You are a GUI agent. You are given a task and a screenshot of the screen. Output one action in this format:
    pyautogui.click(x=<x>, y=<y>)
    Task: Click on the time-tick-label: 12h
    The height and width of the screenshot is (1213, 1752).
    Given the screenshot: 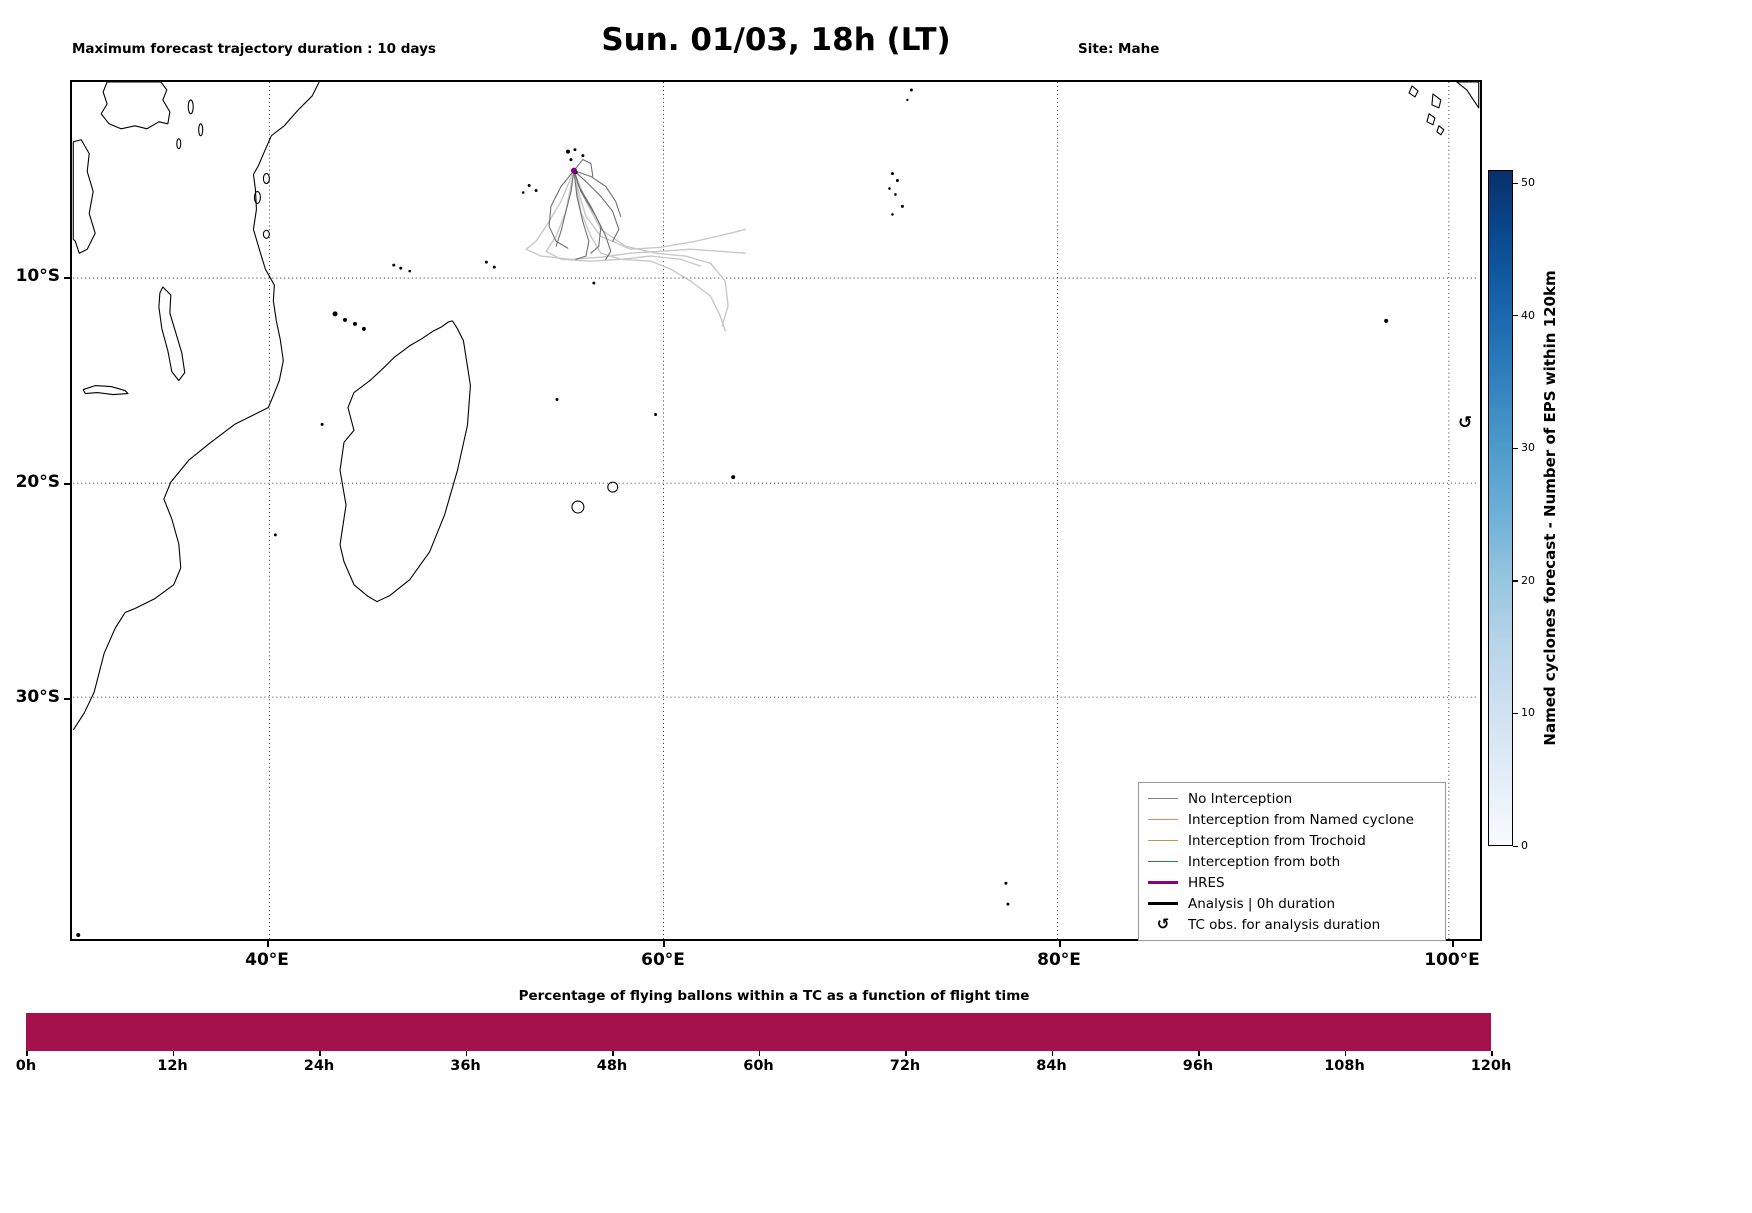 What is the action you would take?
    pyautogui.click(x=172, y=1066)
    